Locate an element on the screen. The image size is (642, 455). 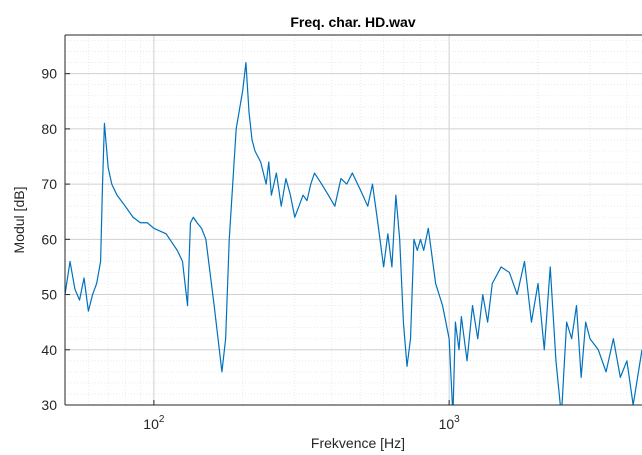
y-tick-label: 50 is located at coordinates (49, 295).